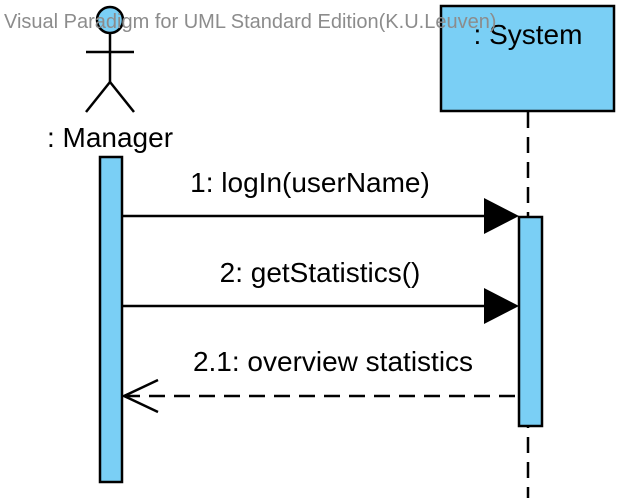 This screenshot has height=498, width=633. Describe the element at coordinates (528, 34) in the screenshot. I see `system-object-label: : System` at that location.